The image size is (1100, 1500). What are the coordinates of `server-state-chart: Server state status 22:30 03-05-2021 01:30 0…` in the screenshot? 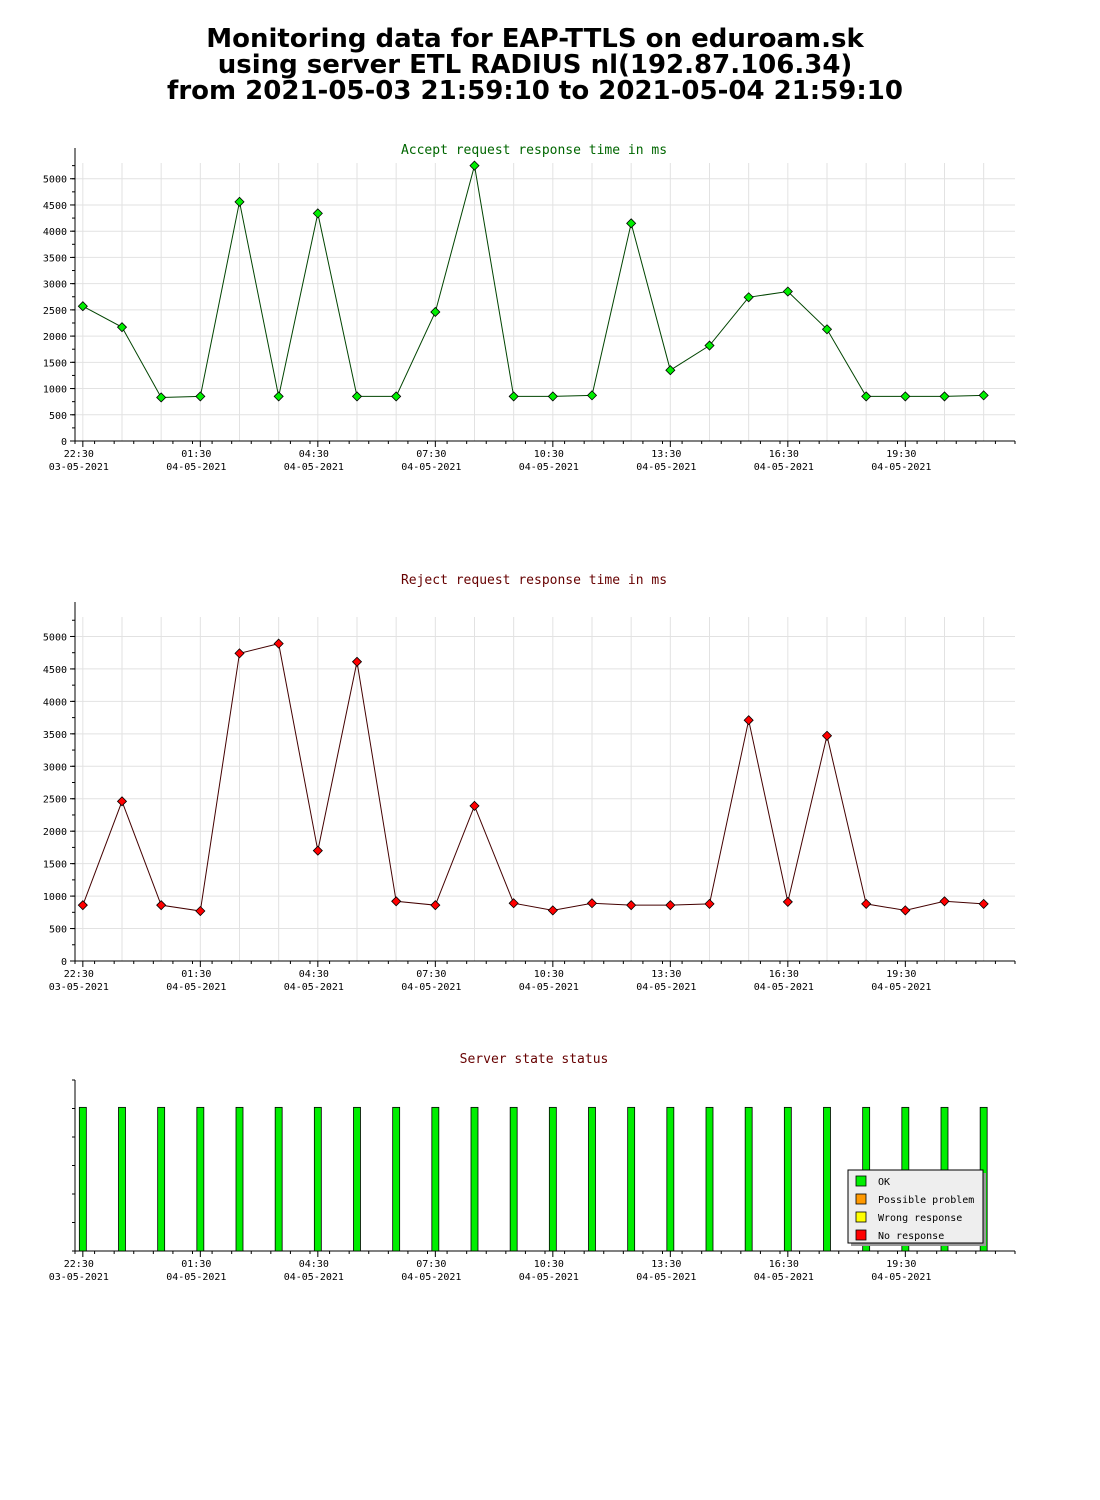 It's located at (532, 1167).